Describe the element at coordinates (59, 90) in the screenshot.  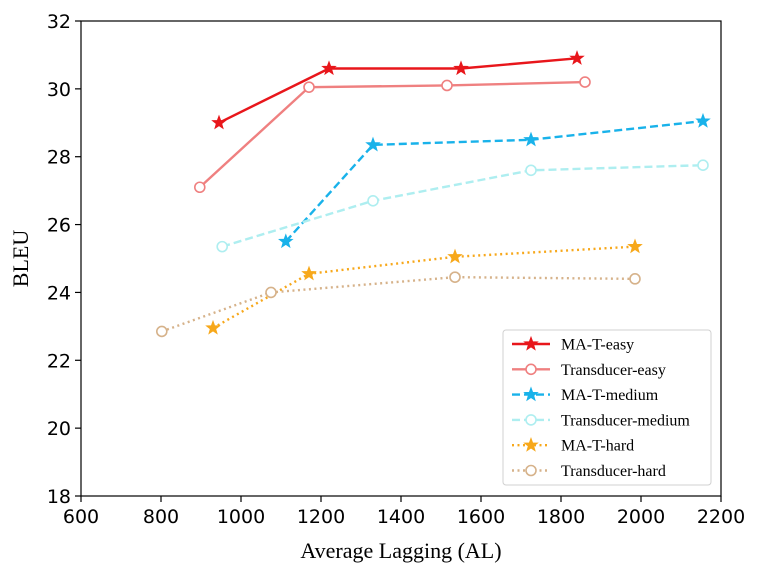
I see `y-tick-label: 30` at that location.